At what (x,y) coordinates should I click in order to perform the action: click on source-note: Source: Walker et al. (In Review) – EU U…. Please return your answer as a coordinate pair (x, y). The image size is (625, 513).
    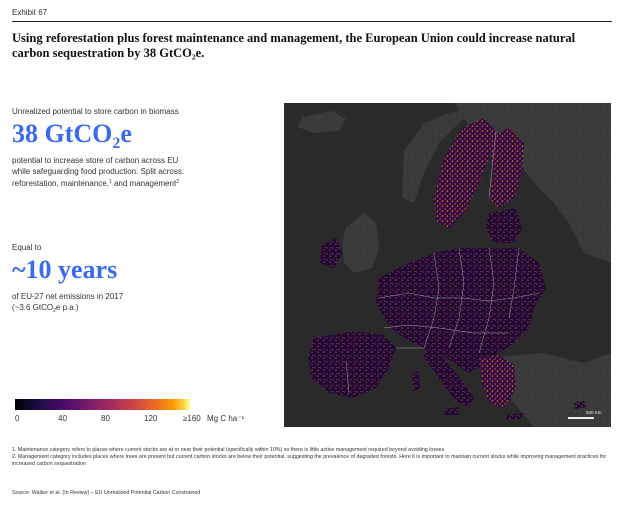
    Looking at the image, I should click on (106, 493).